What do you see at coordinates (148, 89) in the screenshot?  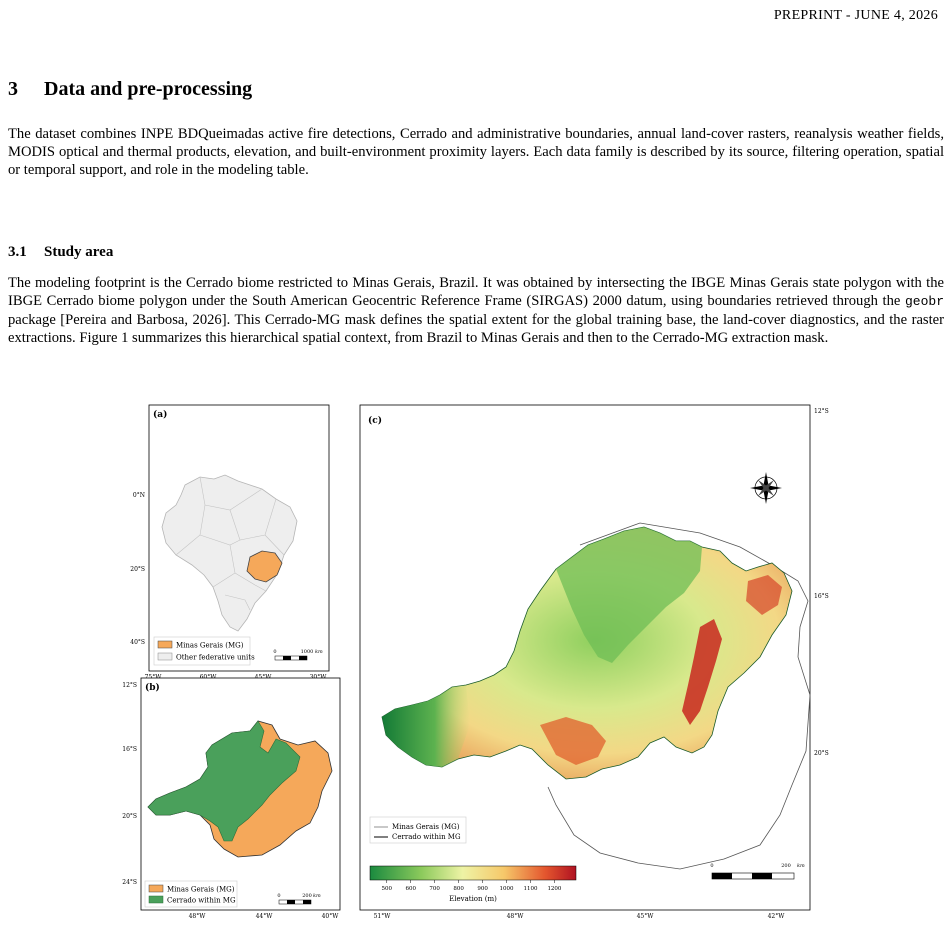 I see `section-title: Data and pre-processing` at bounding box center [148, 89].